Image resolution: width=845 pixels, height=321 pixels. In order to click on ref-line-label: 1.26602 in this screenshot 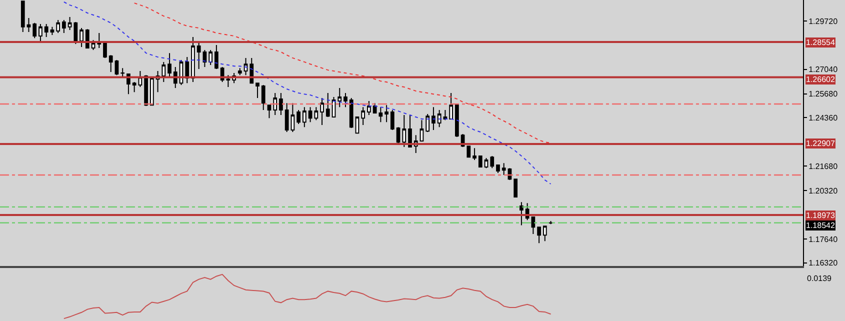, I will do `click(821, 79)`.